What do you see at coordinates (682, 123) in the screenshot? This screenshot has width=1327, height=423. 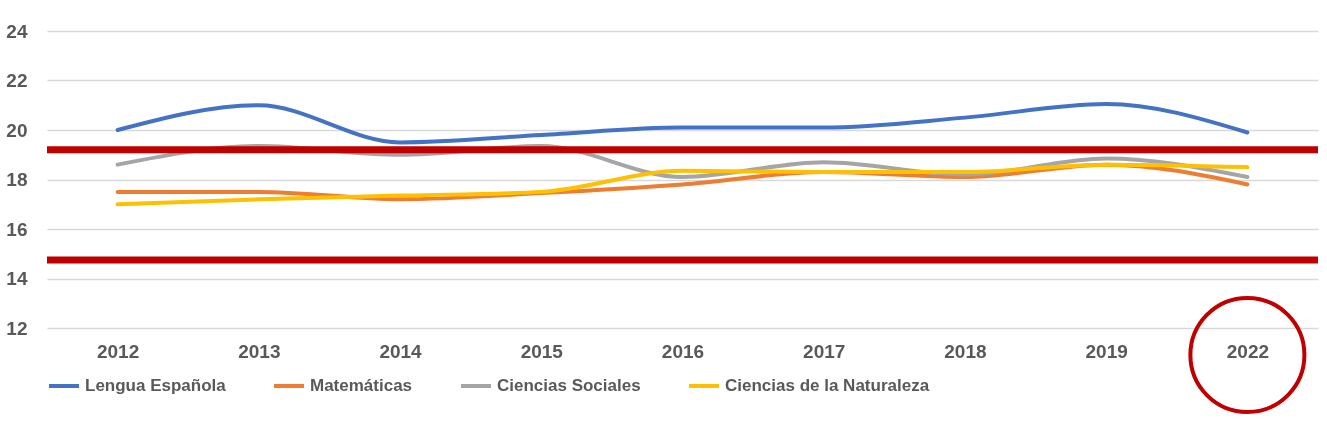 I see `line-series` at bounding box center [682, 123].